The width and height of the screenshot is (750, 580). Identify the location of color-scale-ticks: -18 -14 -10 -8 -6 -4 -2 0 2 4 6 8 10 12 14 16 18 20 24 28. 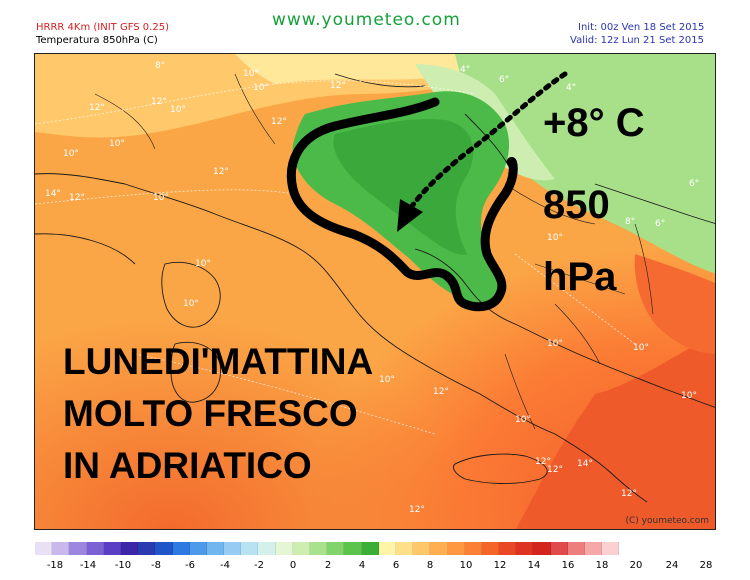
(380, 567).